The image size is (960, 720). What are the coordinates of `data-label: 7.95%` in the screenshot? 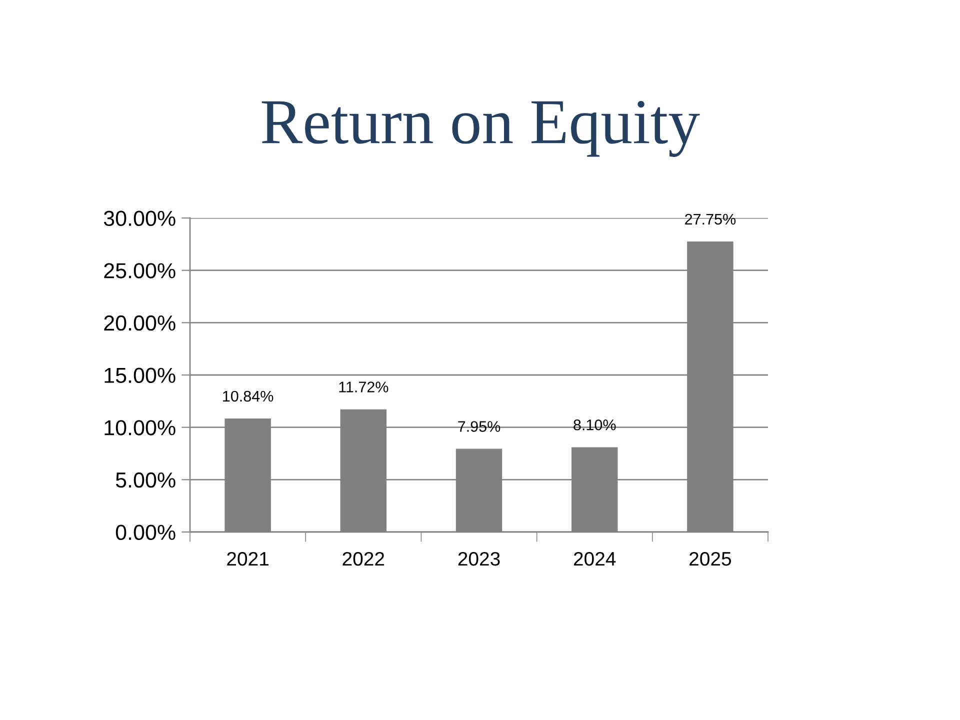 It's located at (479, 426).